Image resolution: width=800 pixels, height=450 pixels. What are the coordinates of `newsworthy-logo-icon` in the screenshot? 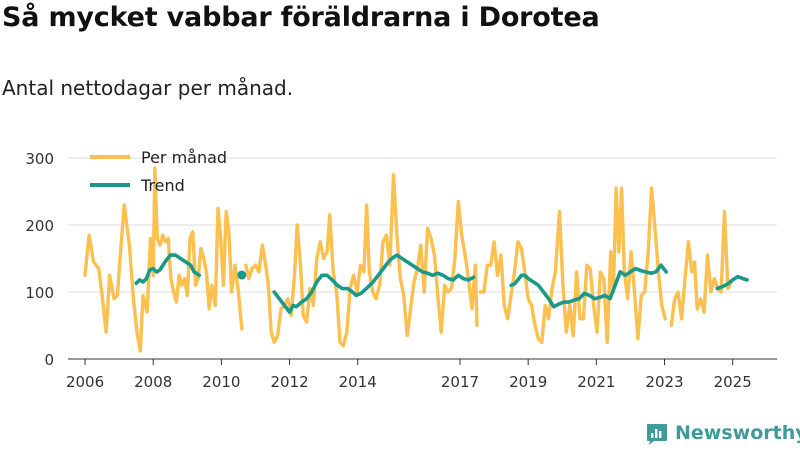 It's located at (657, 434).